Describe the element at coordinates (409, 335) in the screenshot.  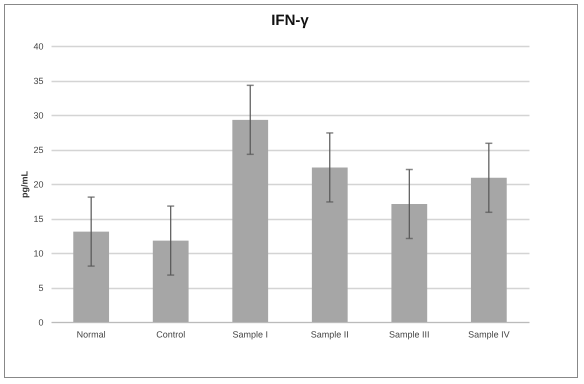
I see `x-tick-label: Sample III` at that location.